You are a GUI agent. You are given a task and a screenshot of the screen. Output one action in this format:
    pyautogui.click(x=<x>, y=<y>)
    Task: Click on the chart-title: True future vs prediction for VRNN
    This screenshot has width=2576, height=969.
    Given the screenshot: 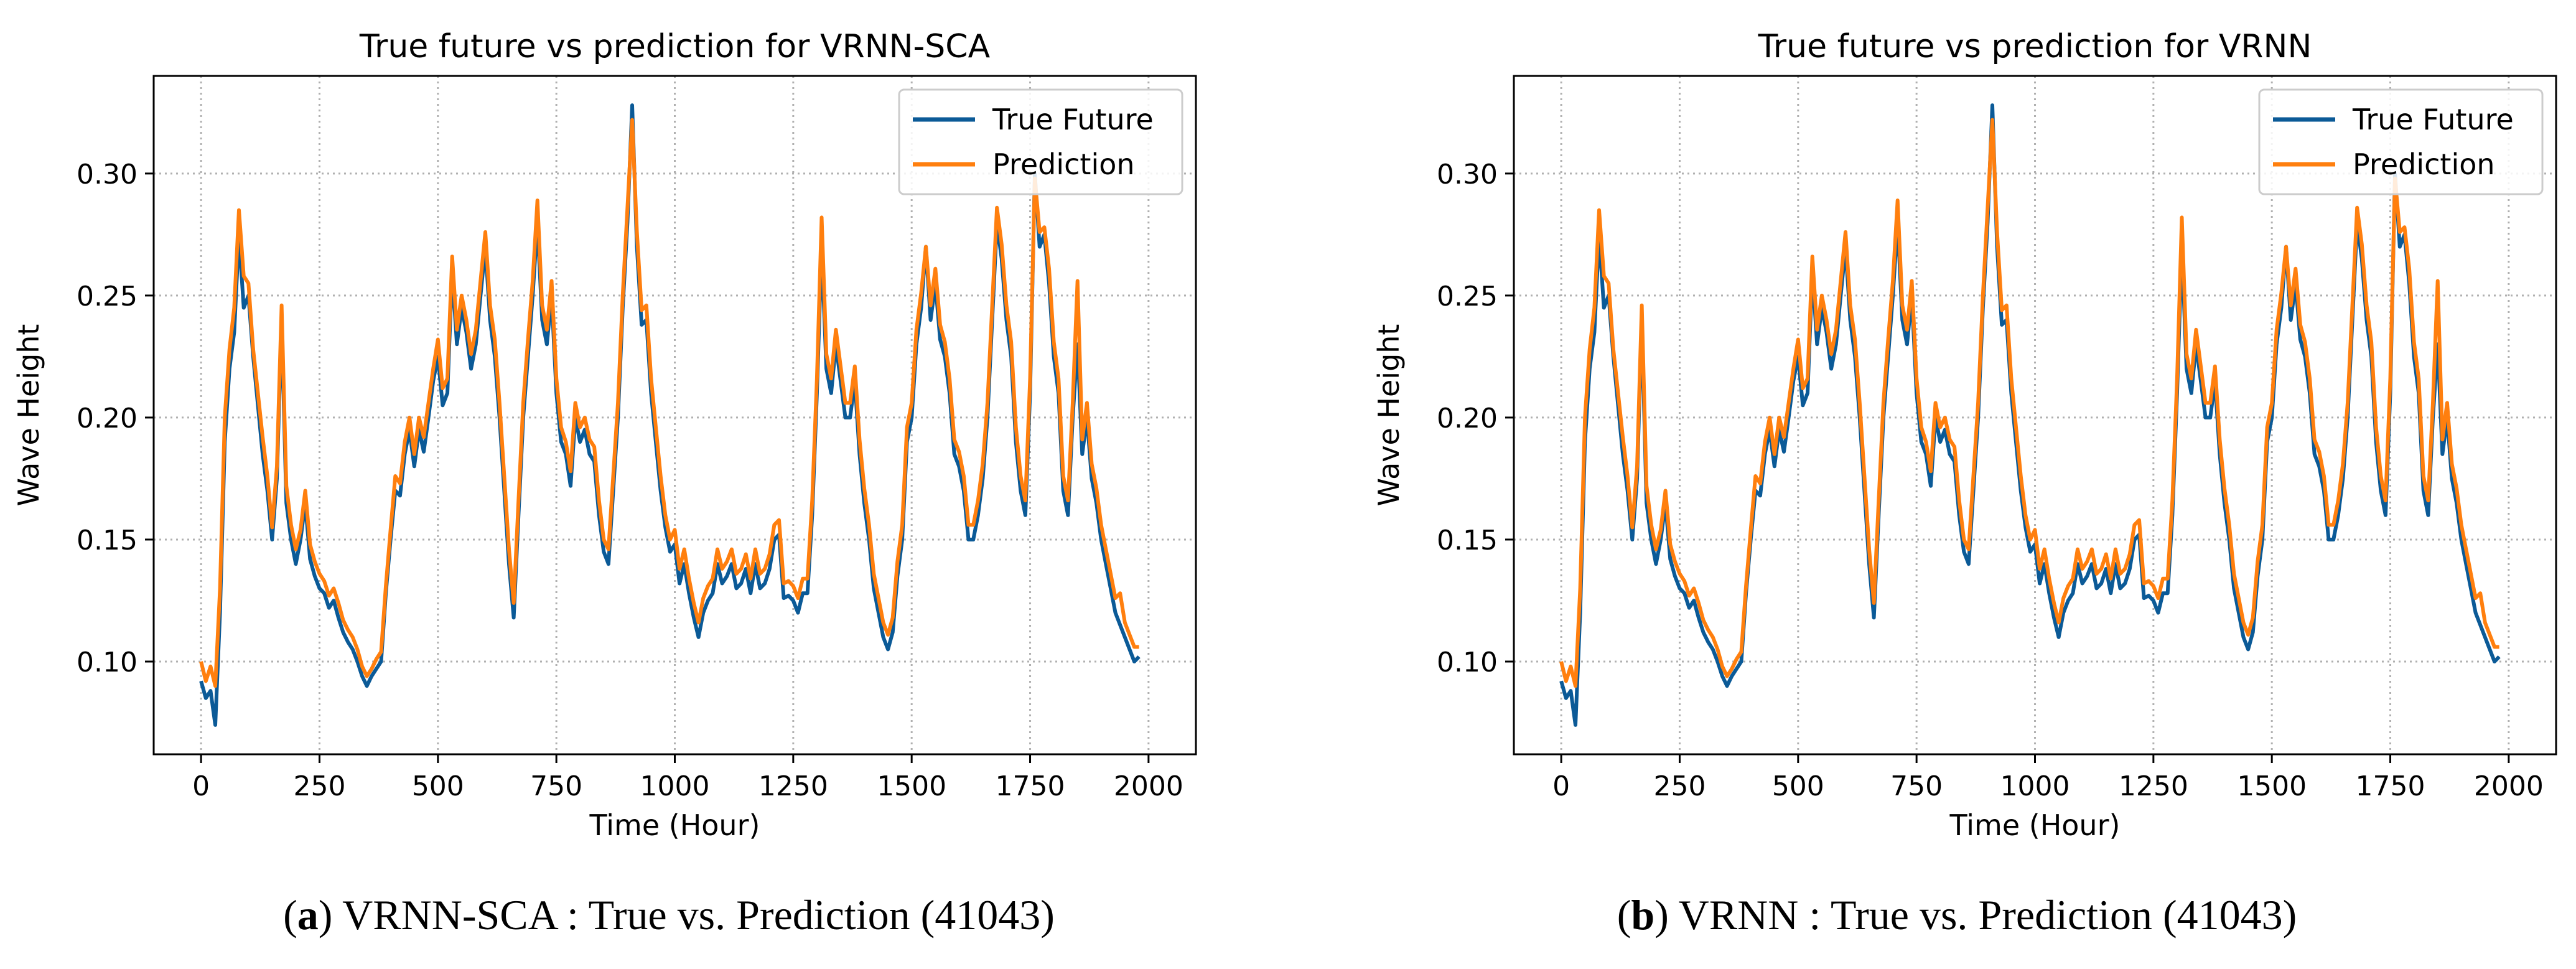 What is the action you would take?
    pyautogui.click(x=2035, y=46)
    